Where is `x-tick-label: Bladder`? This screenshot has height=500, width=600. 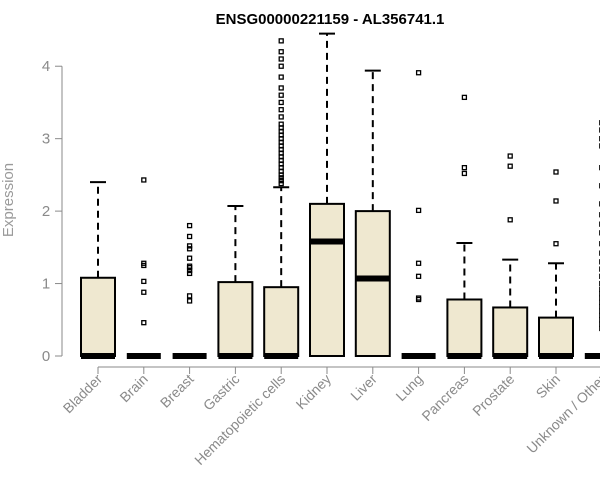 x-tick-label: Bladder is located at coordinates (83, 394).